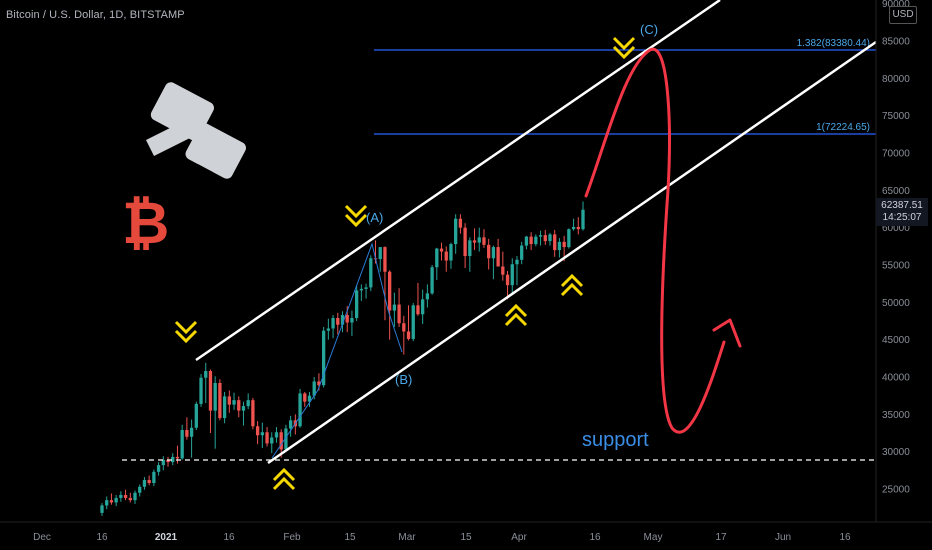 The width and height of the screenshot is (932, 550). Describe the element at coordinates (896, 378) in the screenshot. I see `y-tick-label: 40000` at that location.